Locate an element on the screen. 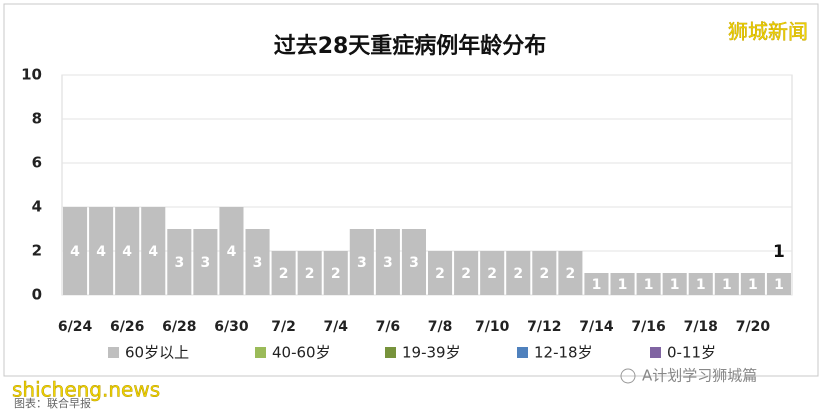 The height and width of the screenshot is (411, 823). legend-label: 40-60岁 is located at coordinates (301, 353).